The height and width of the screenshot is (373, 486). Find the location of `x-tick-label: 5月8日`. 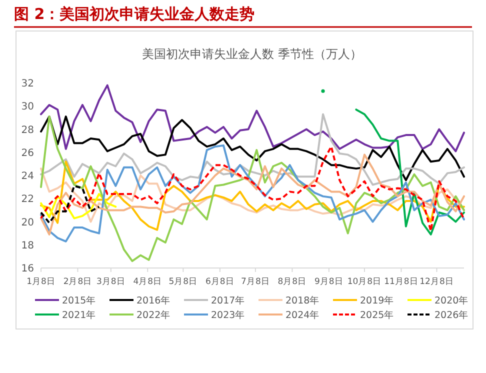

x-tick-label: 5月8日 is located at coordinates (183, 282).